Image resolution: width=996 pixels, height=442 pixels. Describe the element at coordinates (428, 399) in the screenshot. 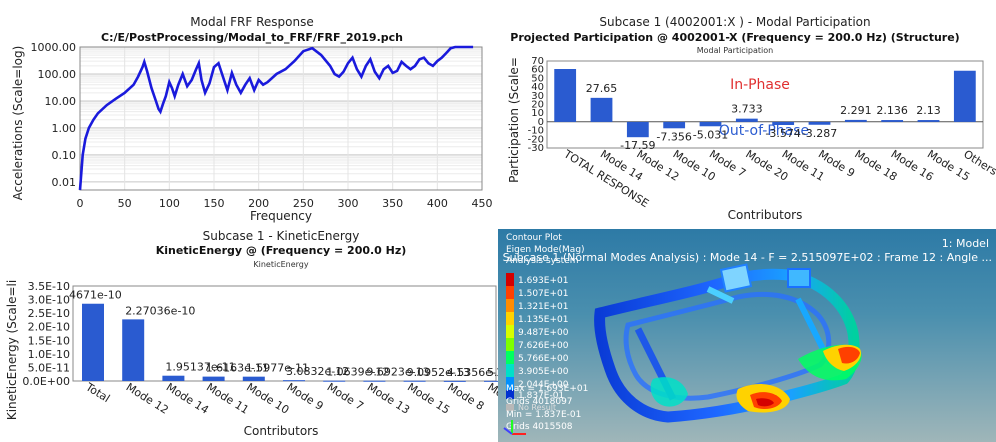

I see `kinetic-category-label: Mode 15` at that location.